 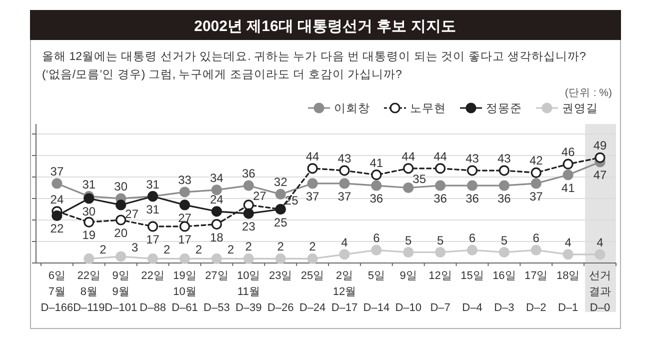 What do you see at coordinates (153, 209) in the screenshot?
I see `data-label: 31` at bounding box center [153, 209].